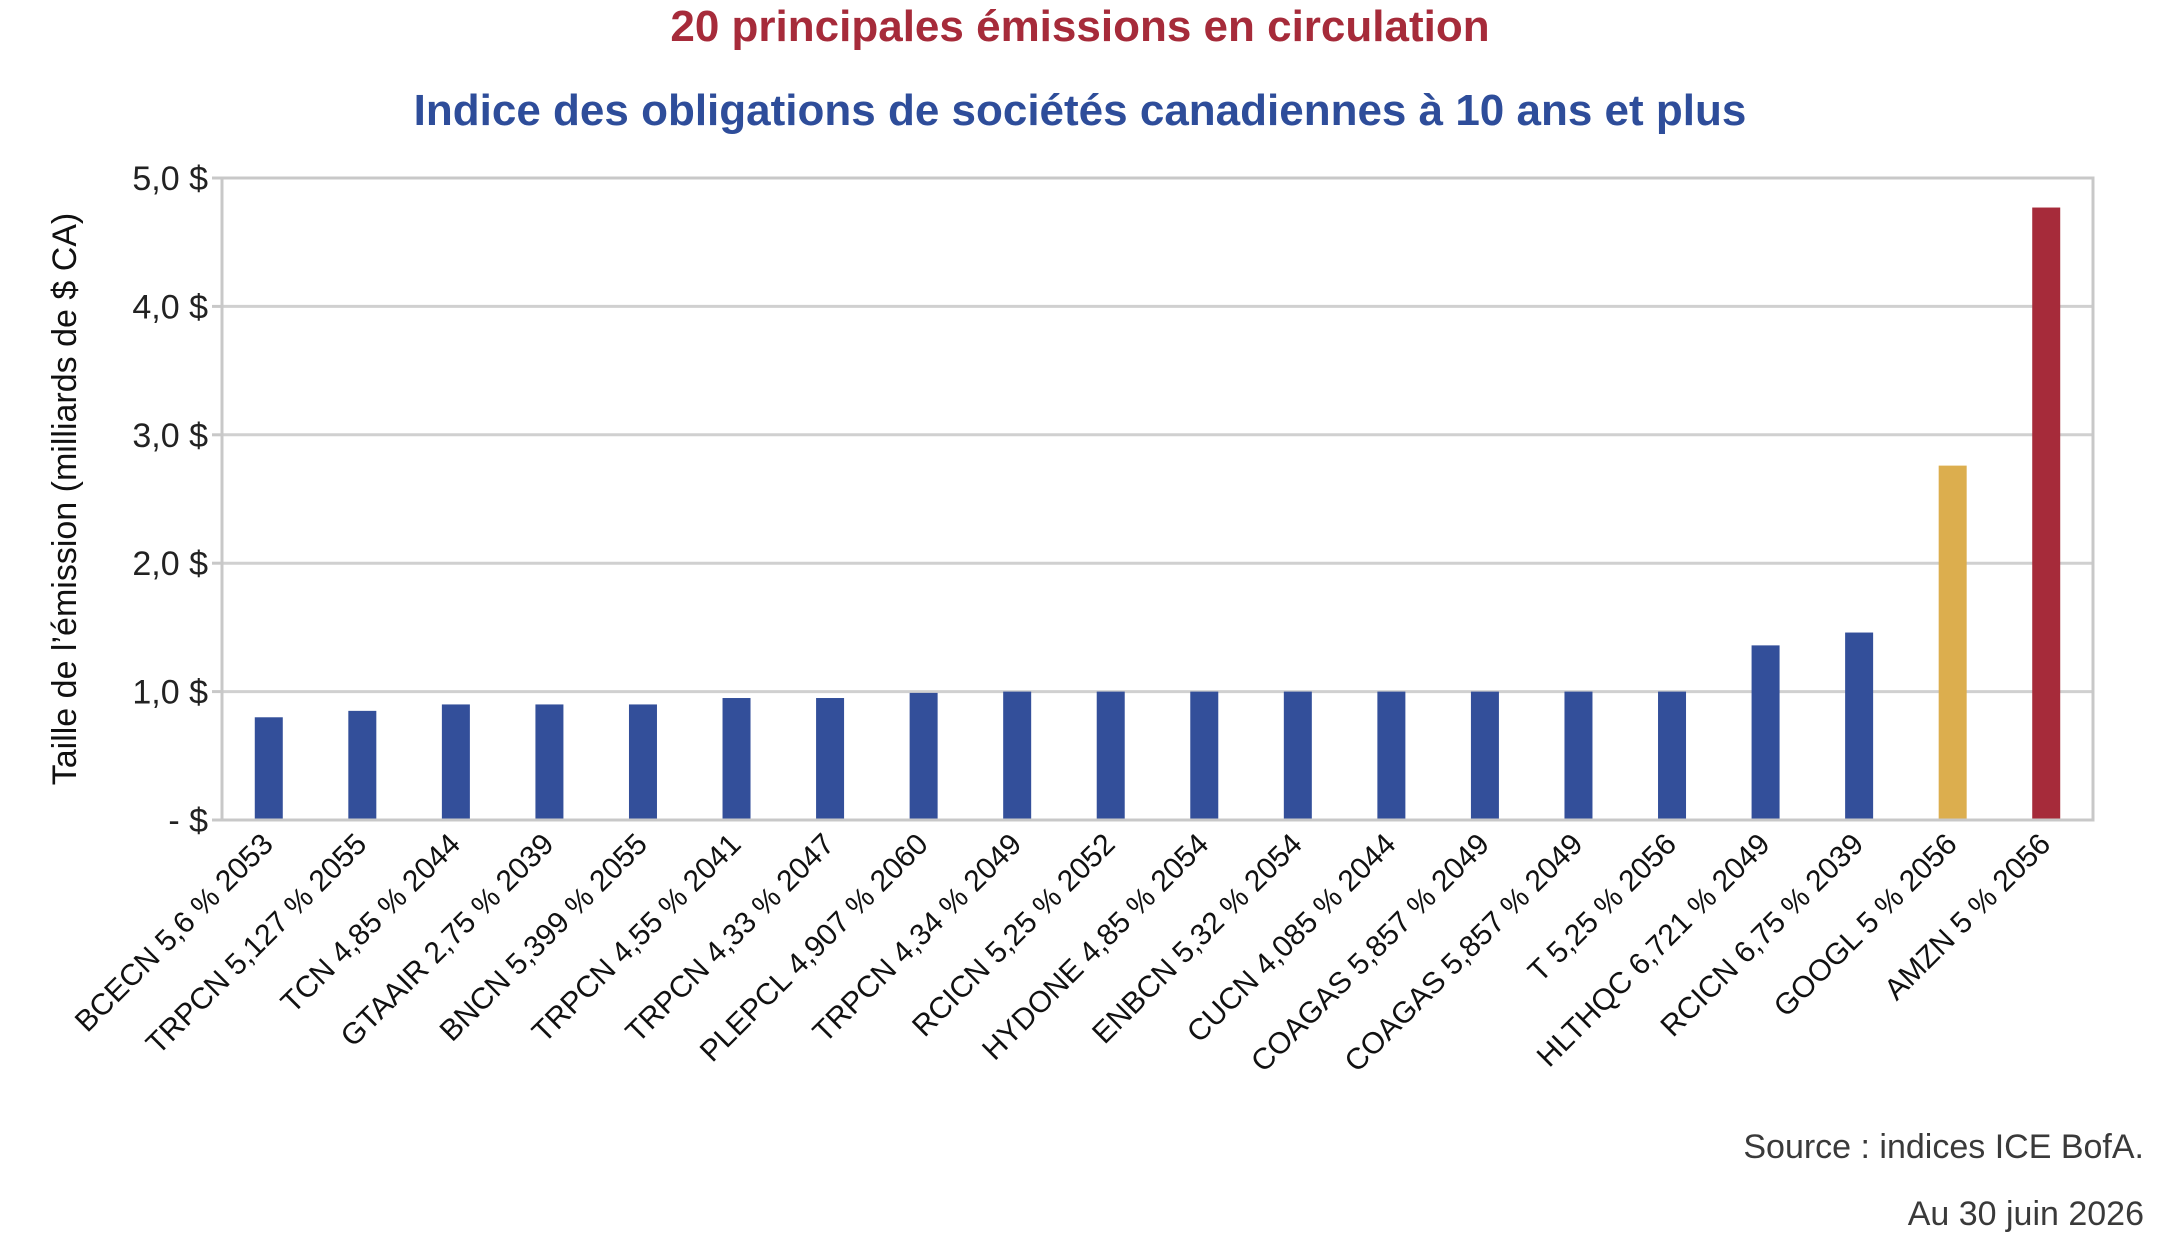  Describe the element at coordinates (371, 924) in the screenshot. I see `x-tick-label: TCN 4,85 % 2044` at that location.